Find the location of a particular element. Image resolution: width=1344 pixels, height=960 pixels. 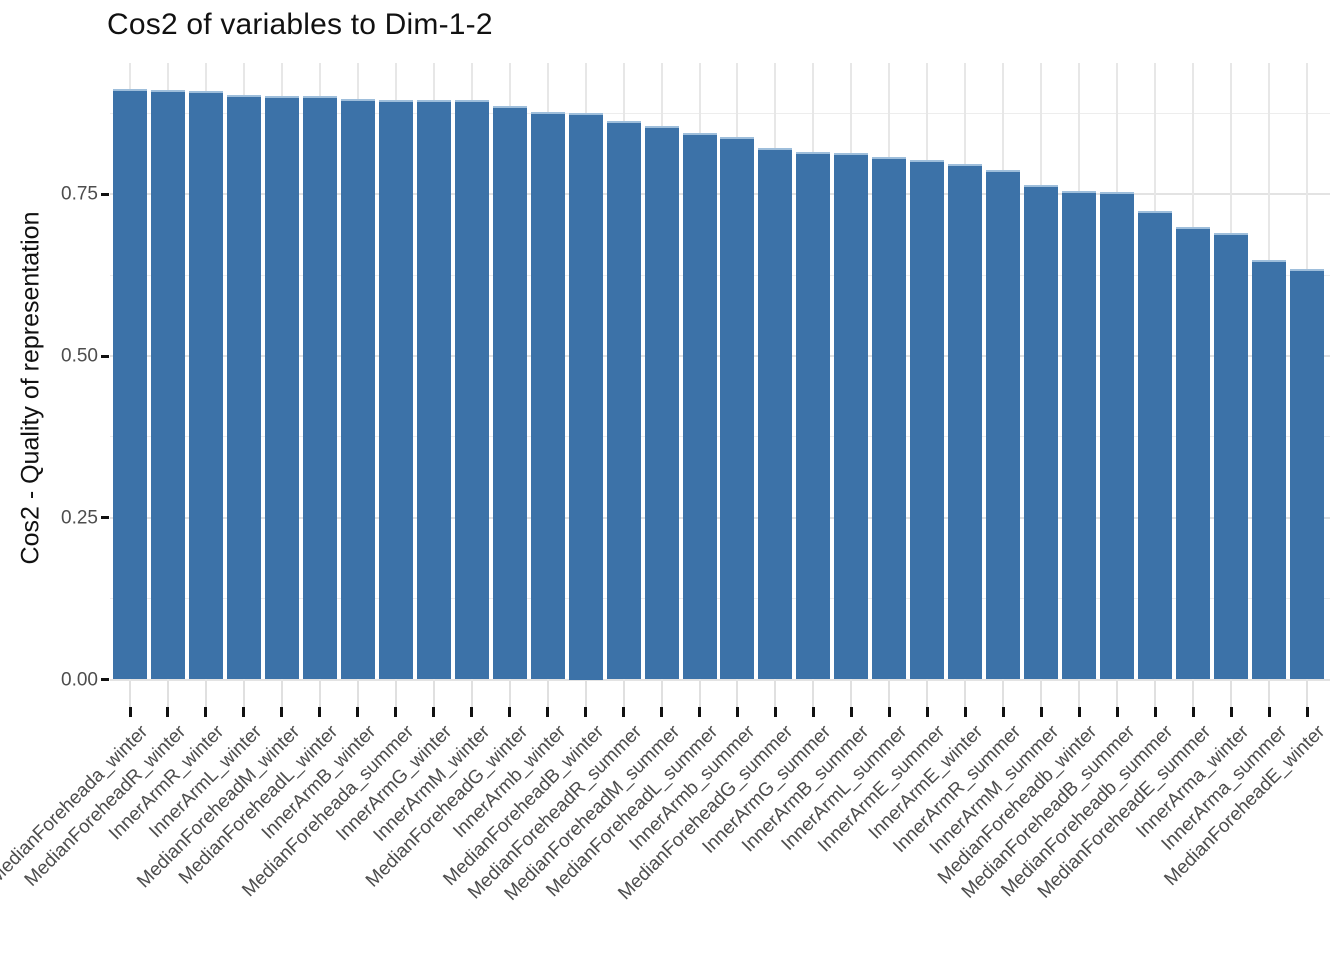

y-tick-label: 0.50 is located at coordinates (79, 356).